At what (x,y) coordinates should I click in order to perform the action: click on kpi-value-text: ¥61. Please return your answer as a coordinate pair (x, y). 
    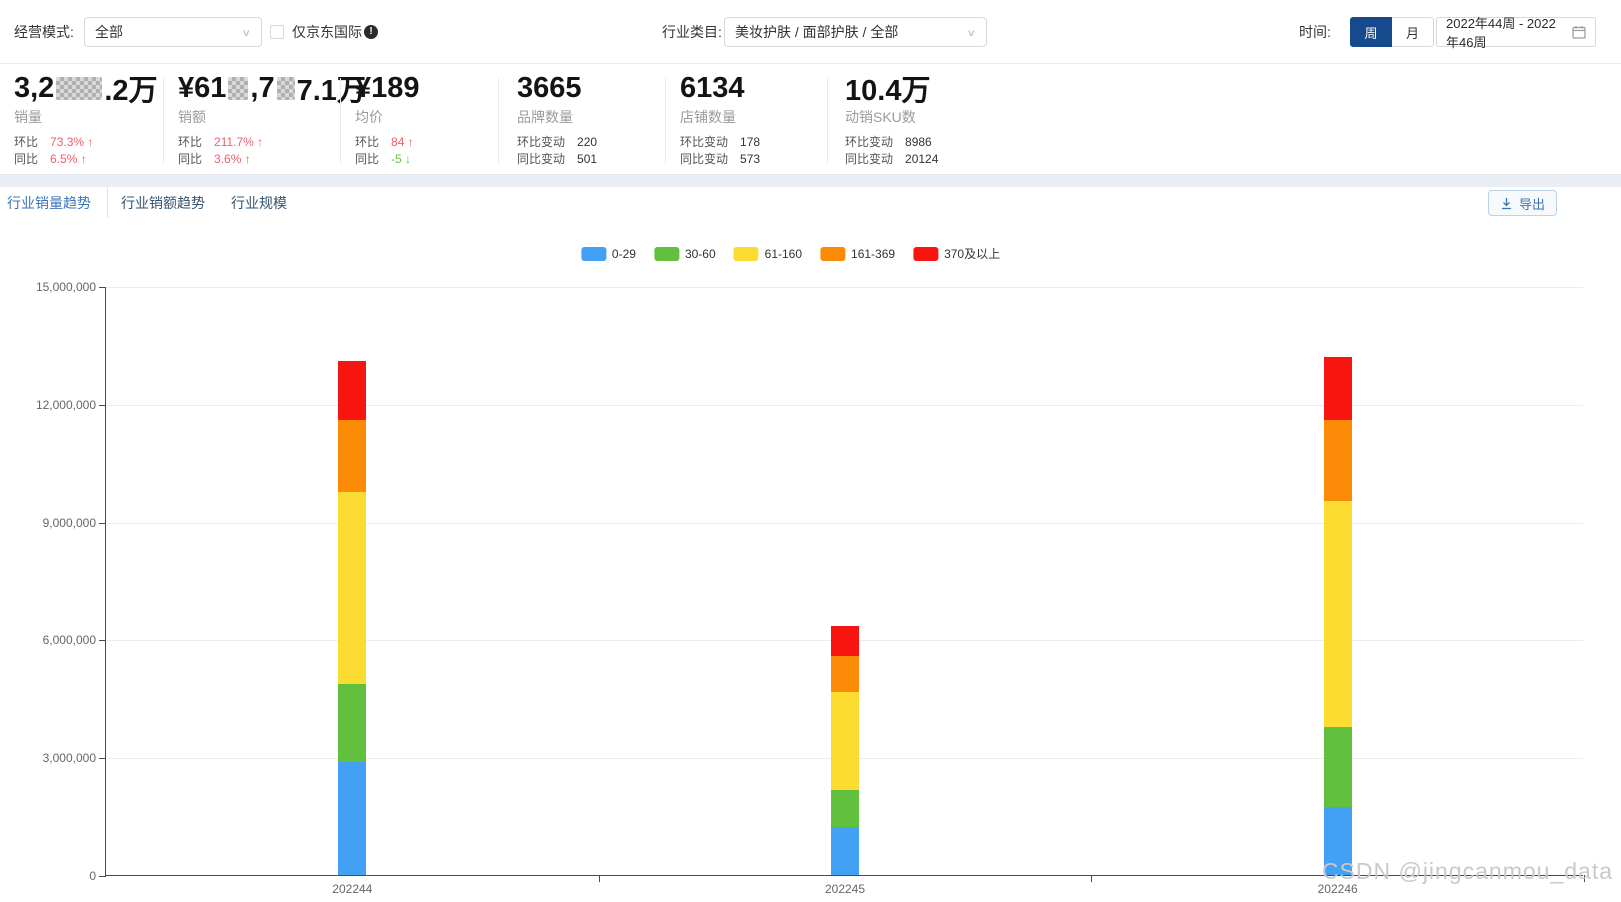
    Looking at the image, I should click on (202, 87).